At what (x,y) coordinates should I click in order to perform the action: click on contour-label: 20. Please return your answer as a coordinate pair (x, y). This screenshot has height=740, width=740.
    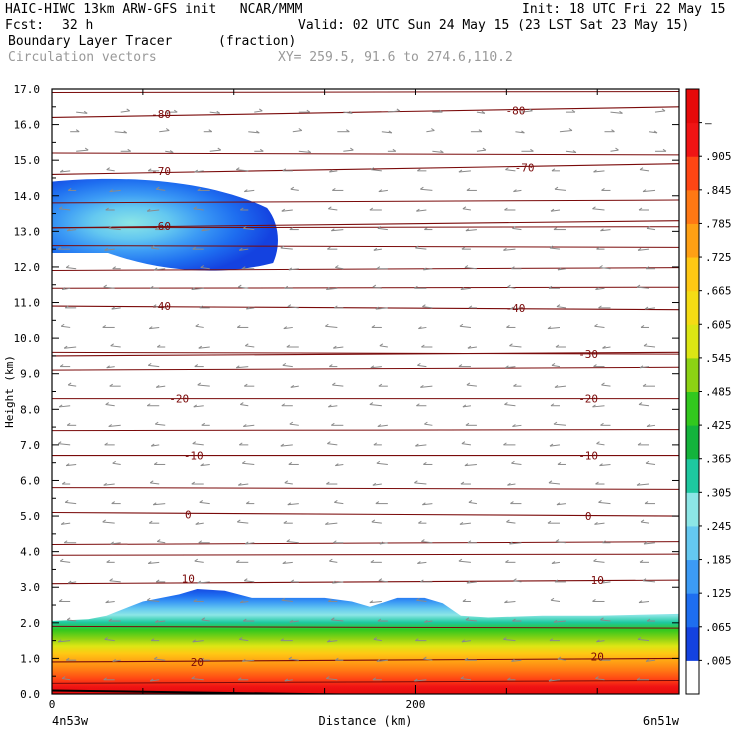
    Looking at the image, I should click on (597, 657).